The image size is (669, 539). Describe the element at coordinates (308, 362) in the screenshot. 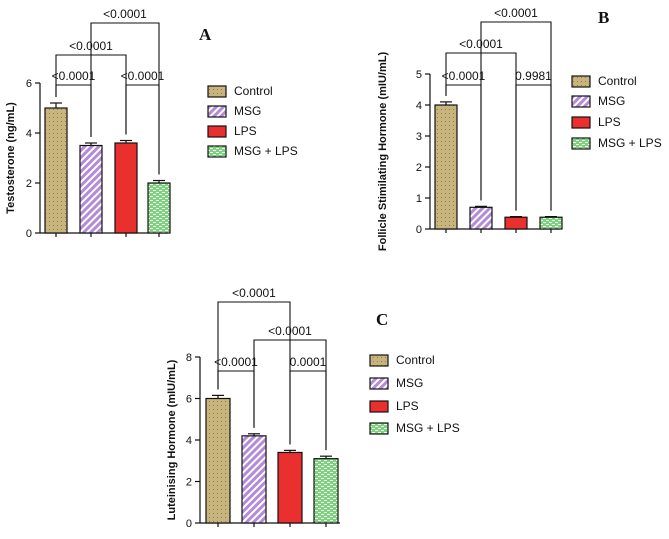

I see `p-value-label: 0.0001` at that location.